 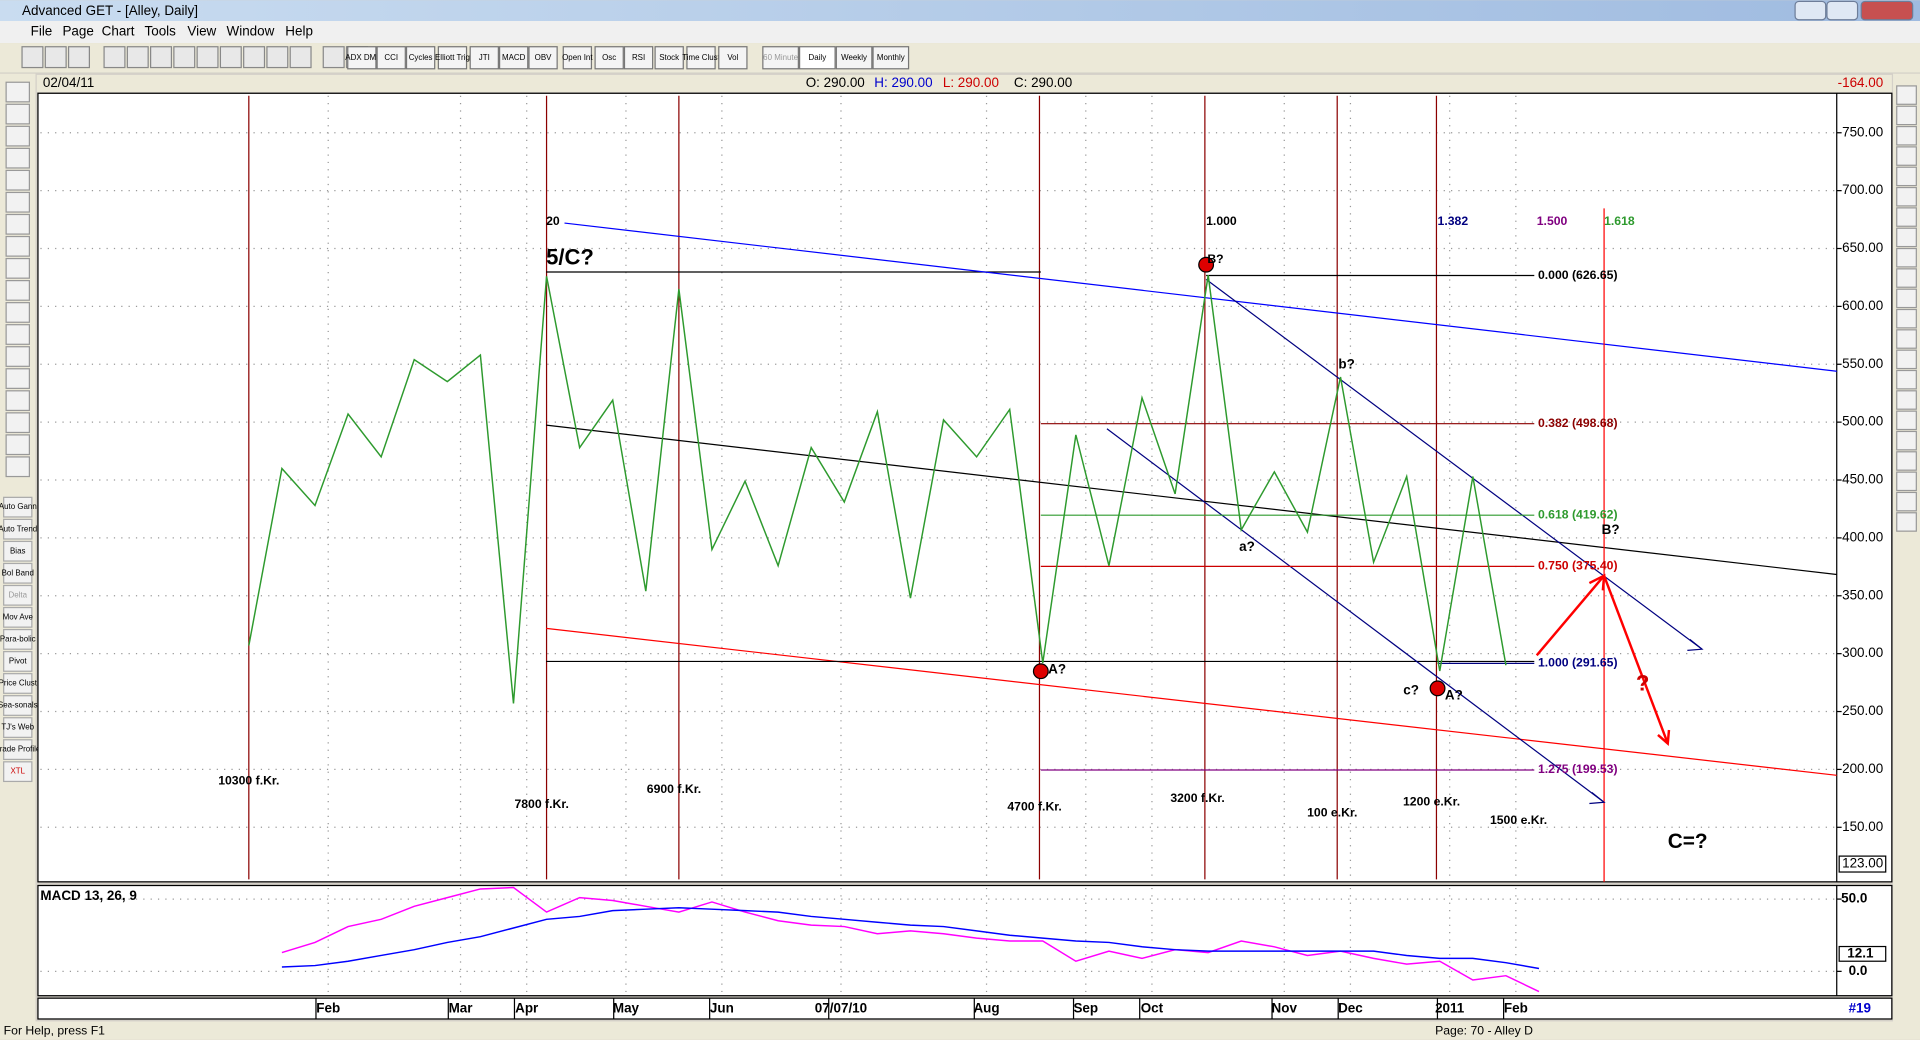 I want to click on toolbar-label: Open Int, so click(x=577, y=57).